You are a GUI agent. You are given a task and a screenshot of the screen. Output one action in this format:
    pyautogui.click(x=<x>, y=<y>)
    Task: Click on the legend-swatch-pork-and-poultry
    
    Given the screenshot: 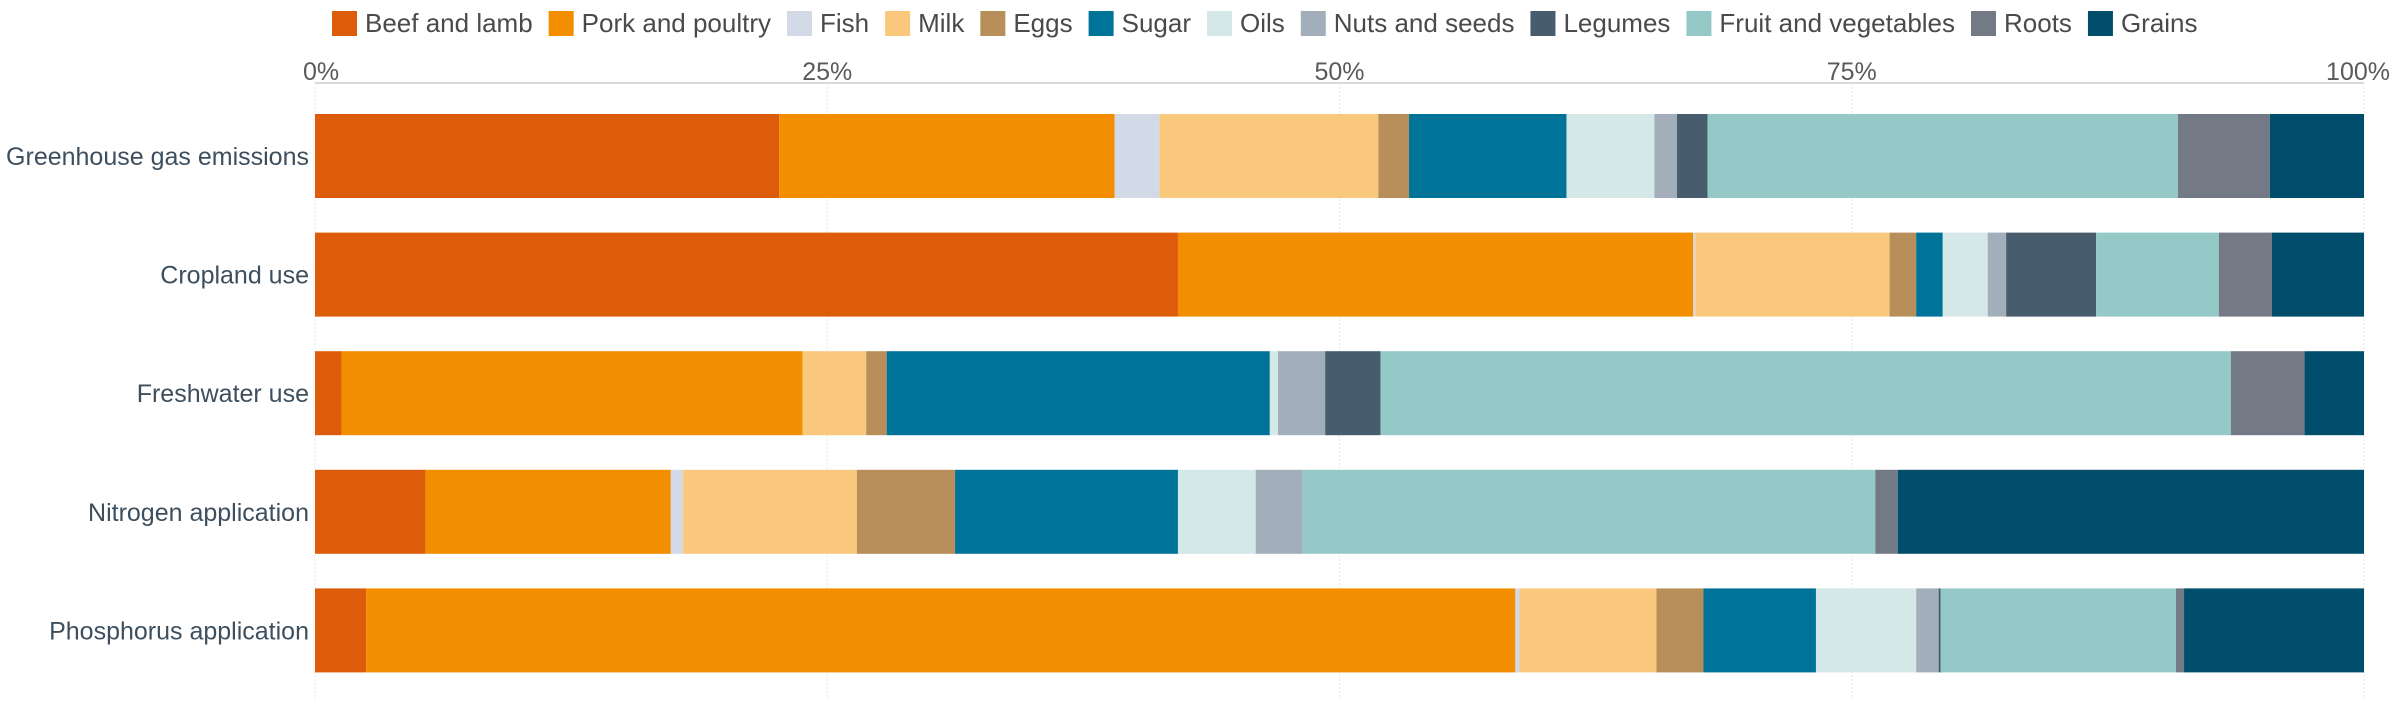 What is the action you would take?
    pyautogui.click(x=561, y=23)
    